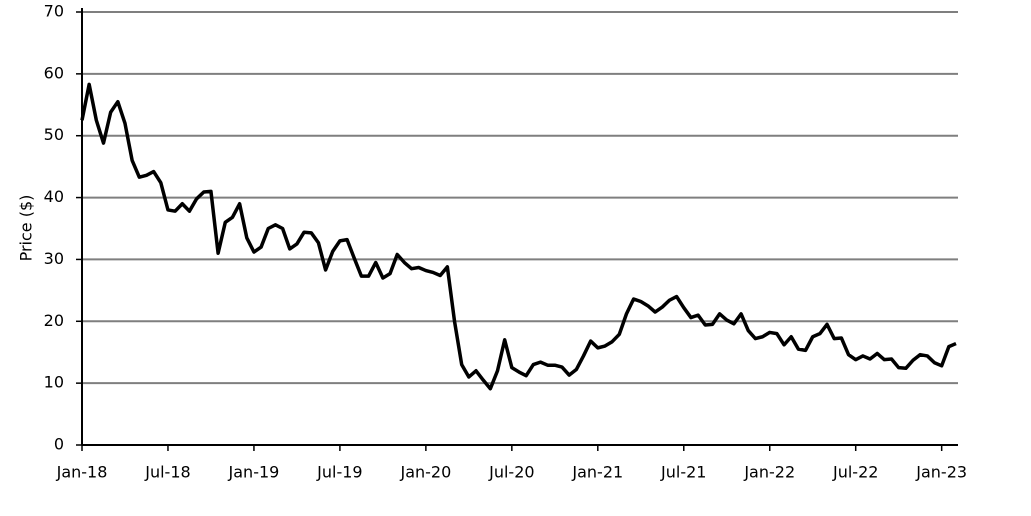 Image resolution: width=1031 pixels, height=516 pixels. I want to click on y-tick-label: 60, so click(54, 72).